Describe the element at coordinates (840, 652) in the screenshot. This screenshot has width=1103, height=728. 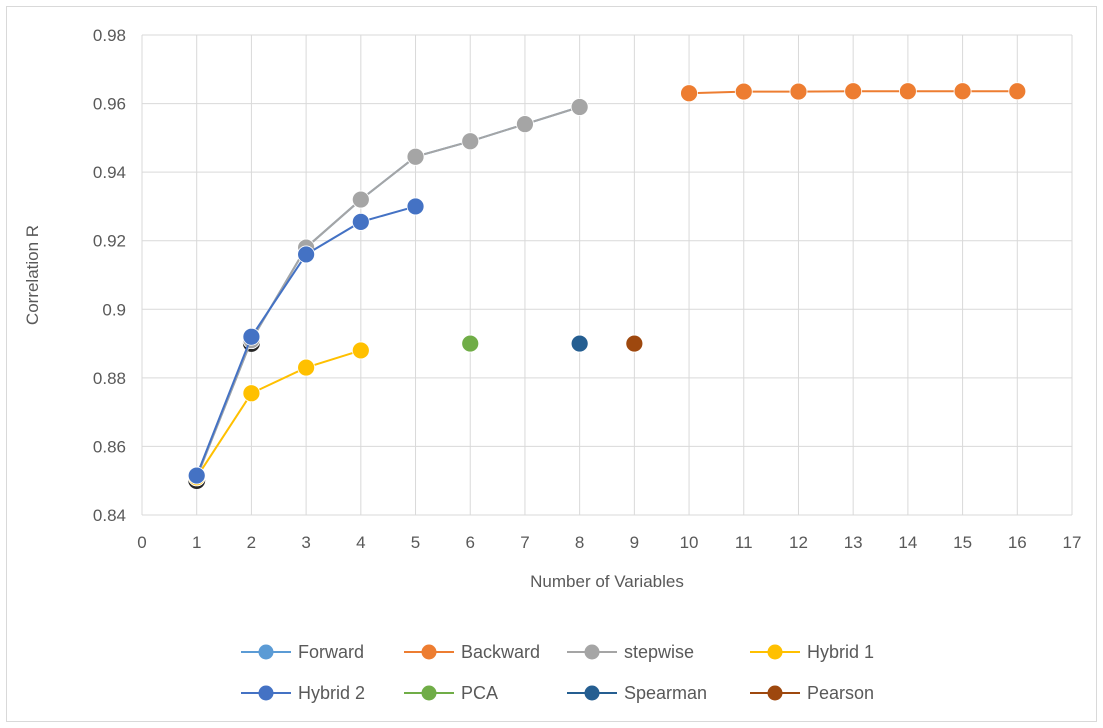
I see `legend-label: Hybrid 1` at that location.